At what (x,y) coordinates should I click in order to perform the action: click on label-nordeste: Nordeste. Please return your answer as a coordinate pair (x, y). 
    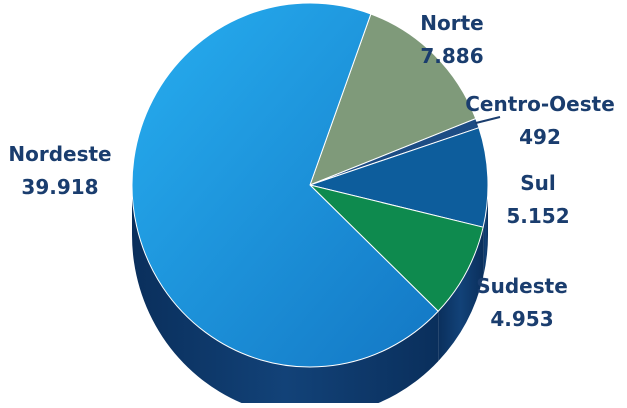
    Looking at the image, I should click on (59, 154).